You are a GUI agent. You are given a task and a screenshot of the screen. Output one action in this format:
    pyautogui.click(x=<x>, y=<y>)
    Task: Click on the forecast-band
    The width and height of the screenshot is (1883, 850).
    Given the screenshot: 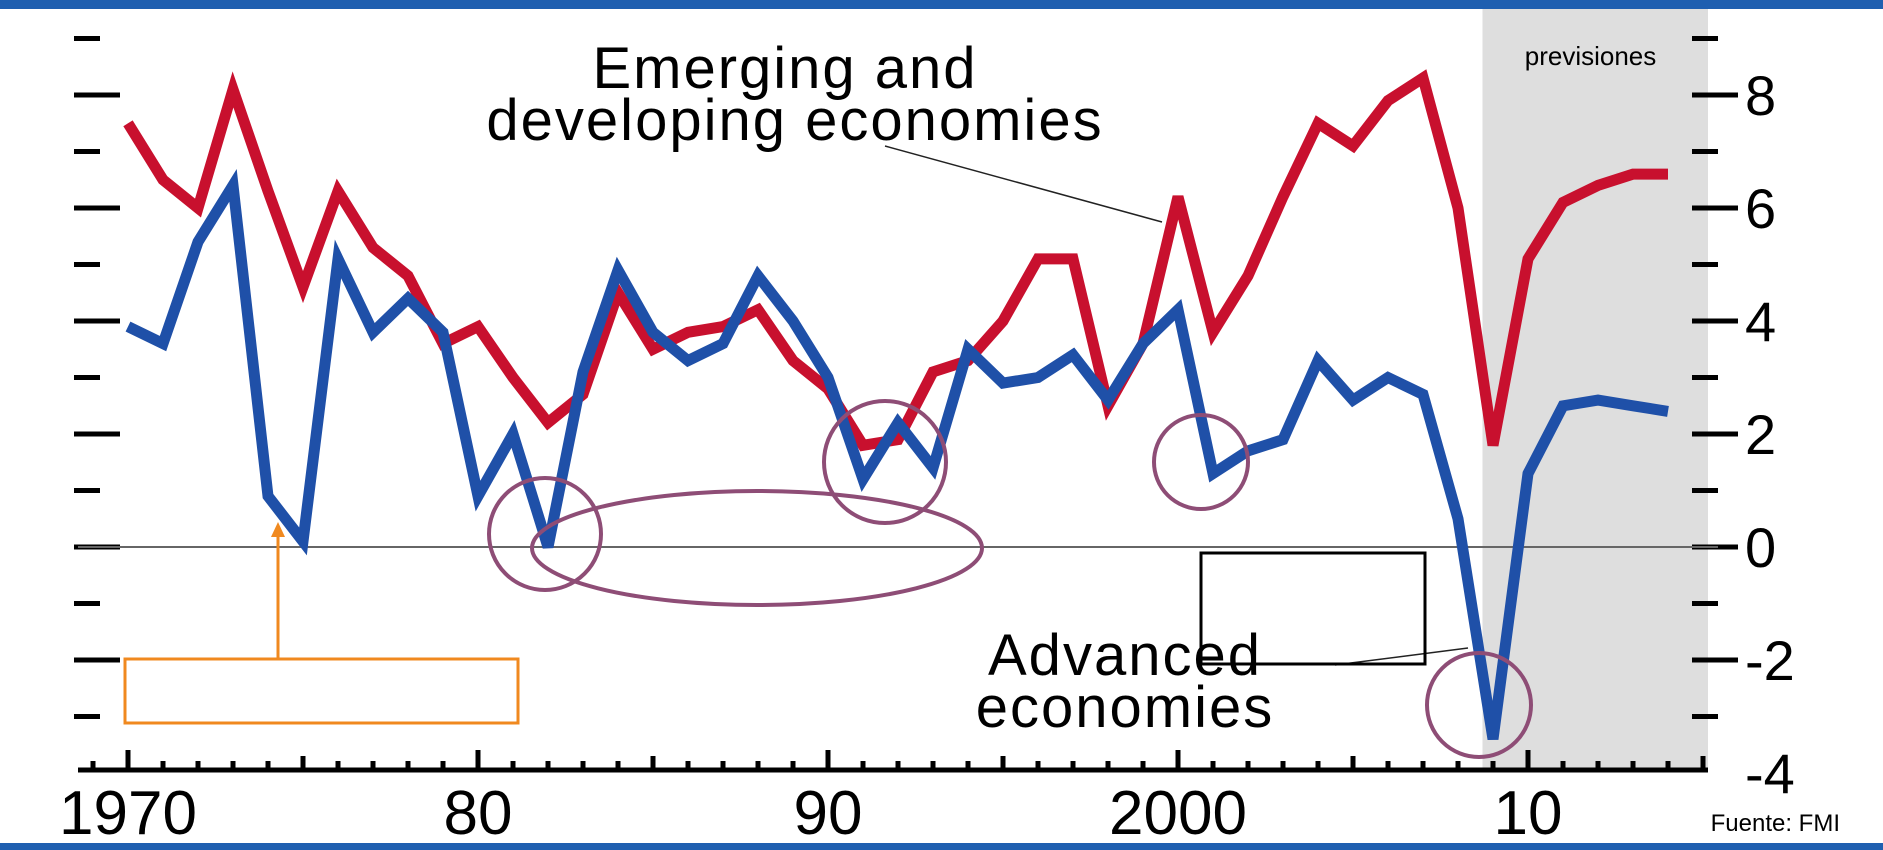 What is the action you would take?
    pyautogui.click(x=1595, y=389)
    